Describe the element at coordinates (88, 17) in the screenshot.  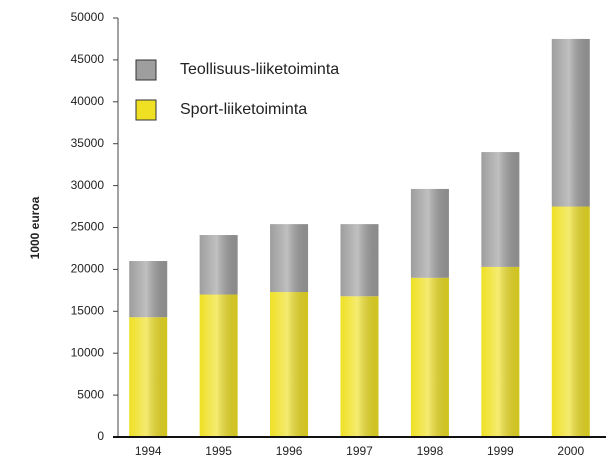
I see `y-tick-label: 50000` at that location.